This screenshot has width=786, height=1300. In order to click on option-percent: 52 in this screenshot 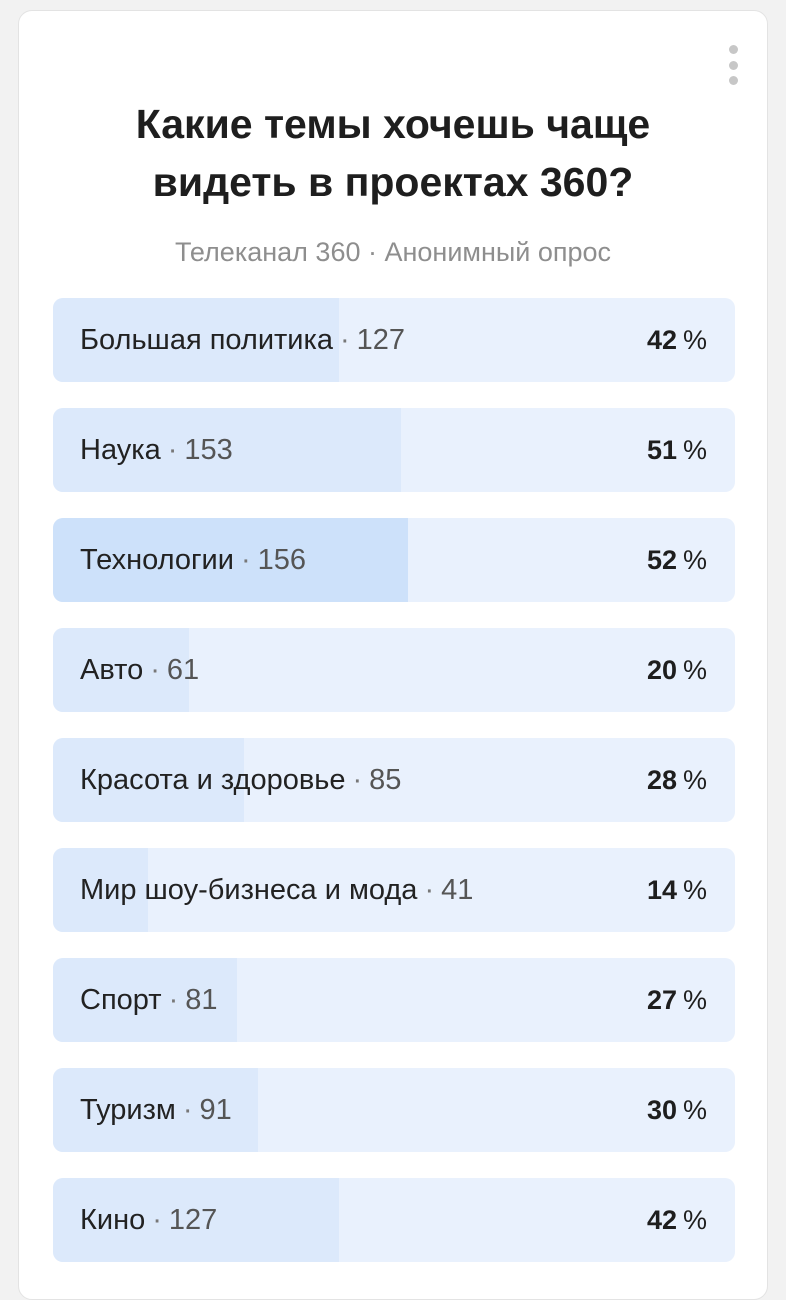, I will do `click(661, 559)`.